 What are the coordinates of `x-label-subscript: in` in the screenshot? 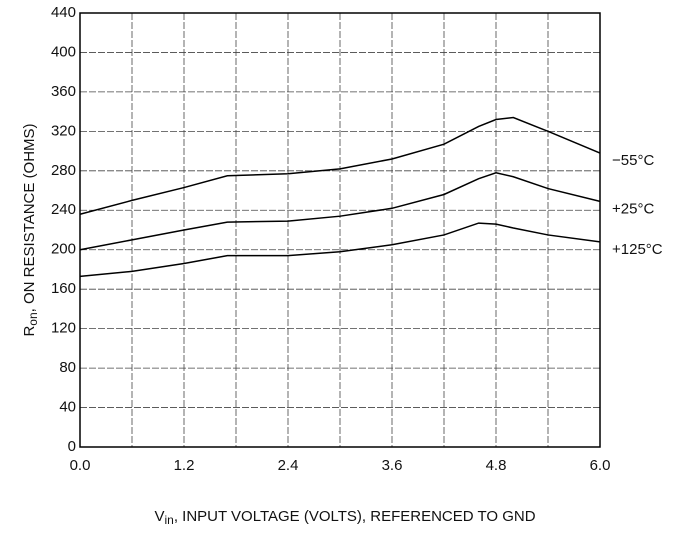 It's located at (168, 520).